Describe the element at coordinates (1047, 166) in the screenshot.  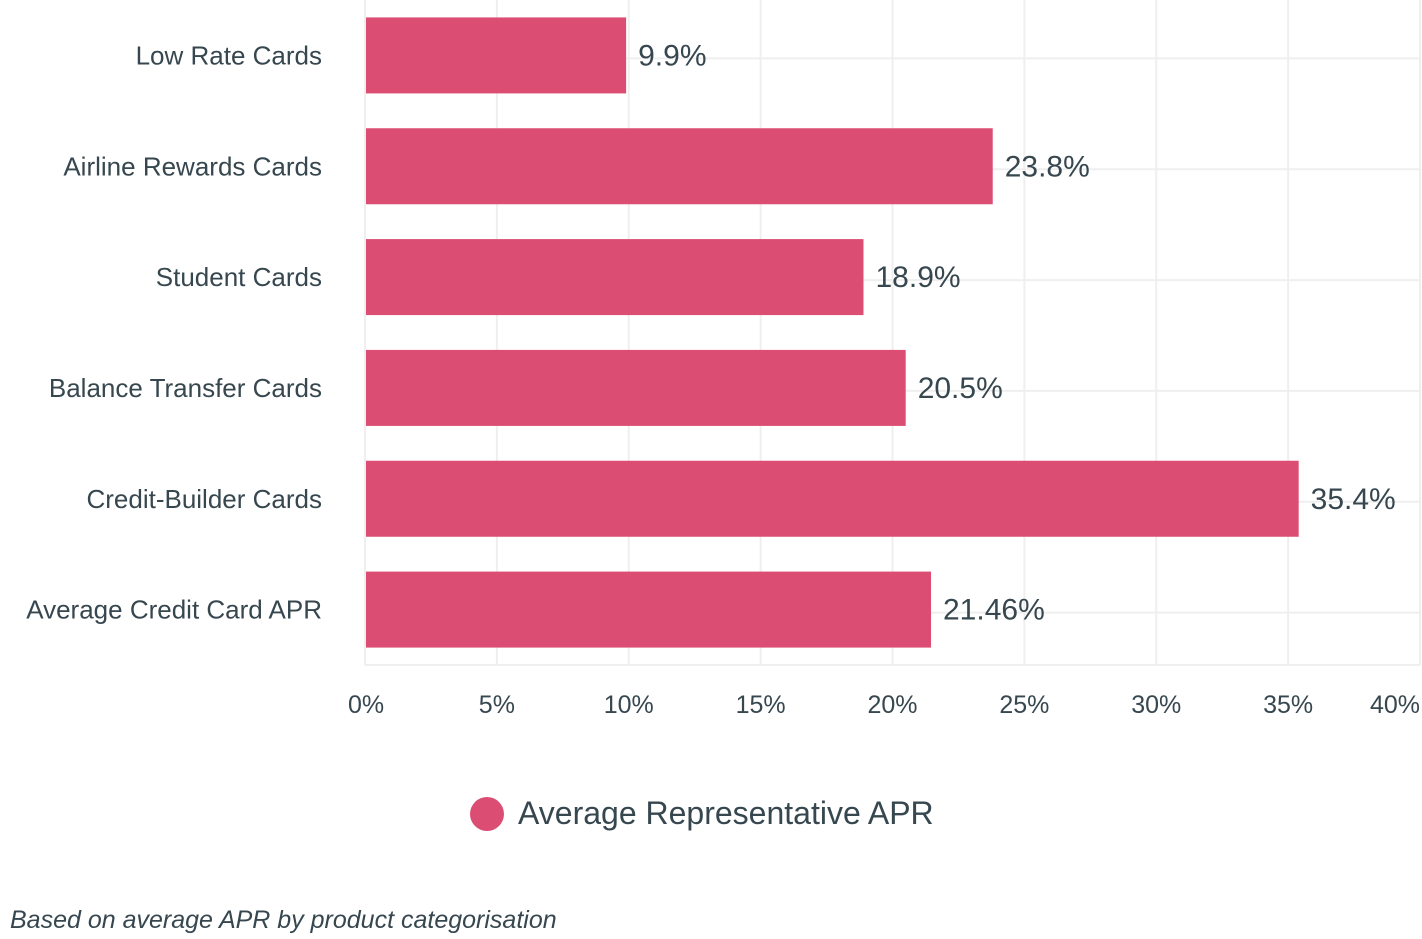
I see `data-label: 23.8%` at that location.